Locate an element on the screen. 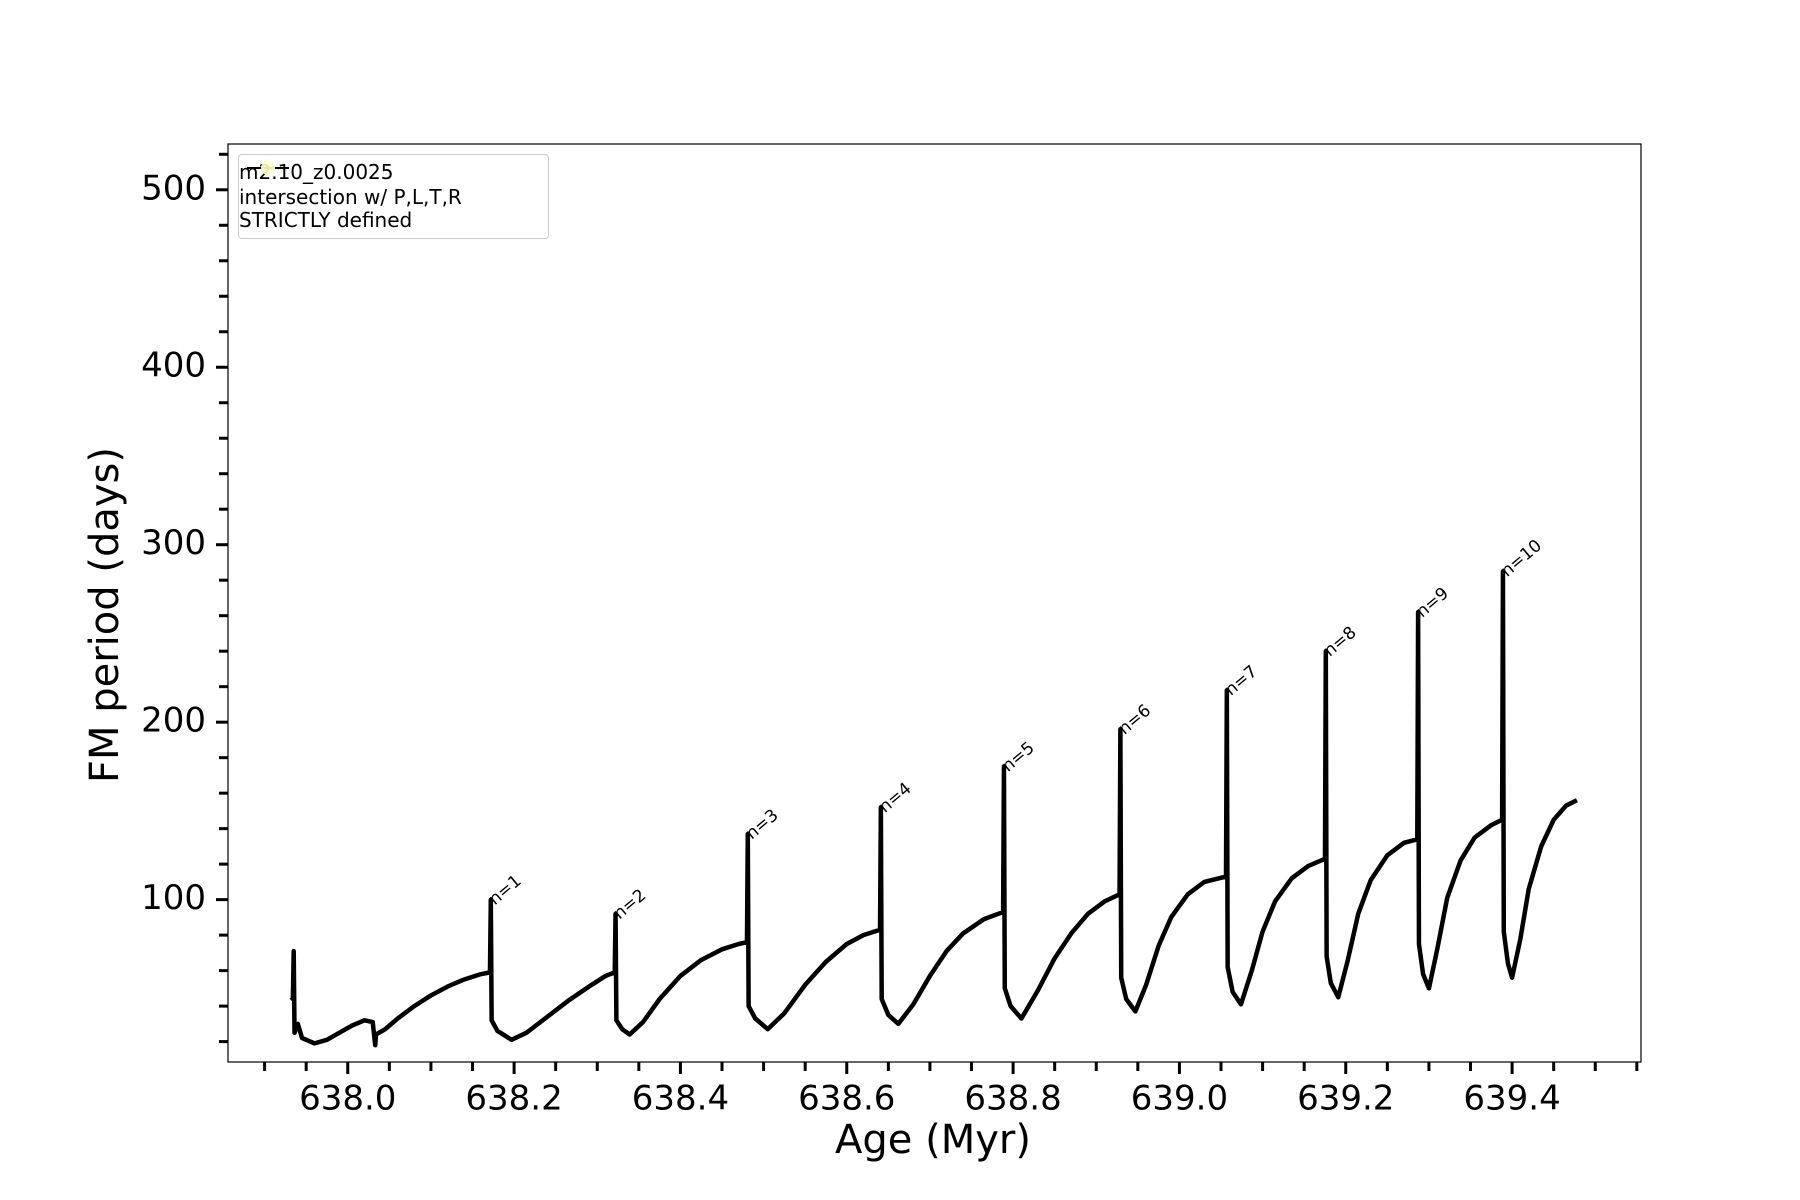 This screenshot has height=1200, width=1800. y-tick-label: 400 is located at coordinates (173, 366).